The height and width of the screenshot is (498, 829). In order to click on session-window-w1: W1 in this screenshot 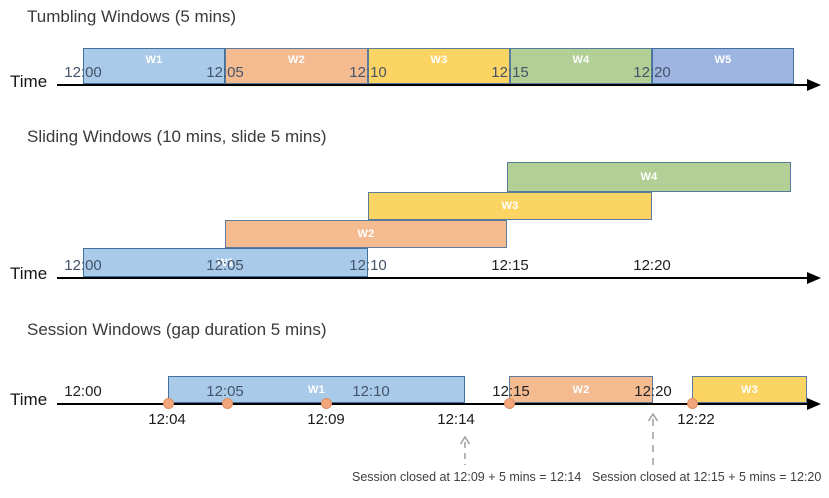, I will do `click(316, 389)`.